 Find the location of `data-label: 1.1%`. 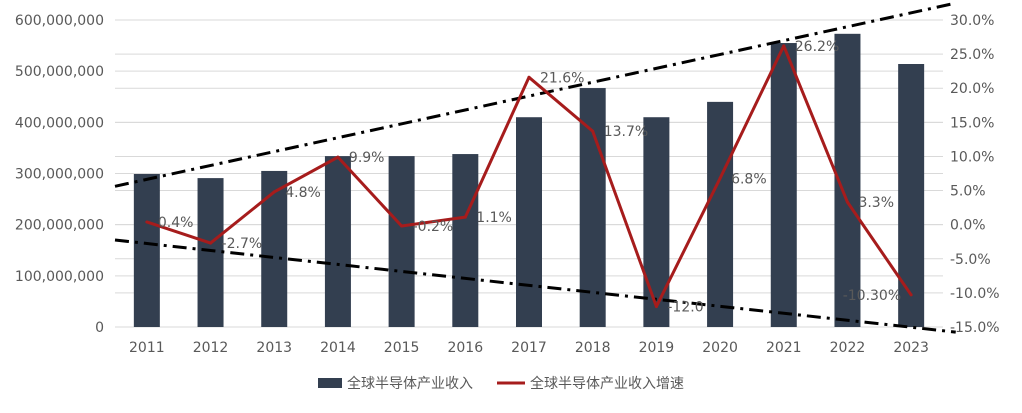

data-label: 1.1% is located at coordinates (494, 218).